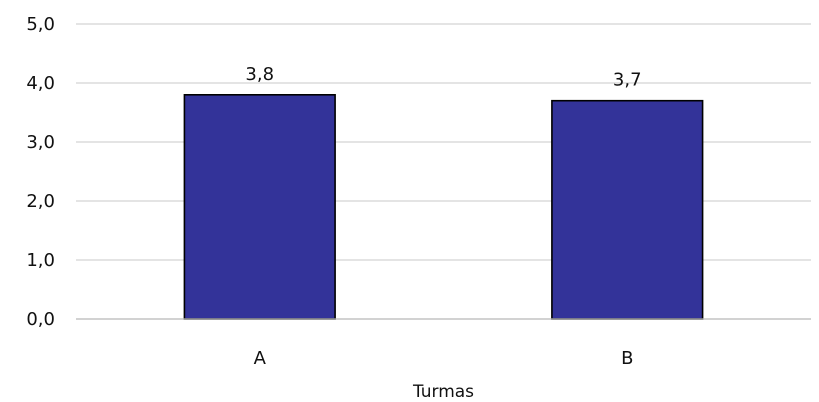 This screenshot has width=819, height=402. I want to click on y-tick-label: 0,0, so click(40, 319).